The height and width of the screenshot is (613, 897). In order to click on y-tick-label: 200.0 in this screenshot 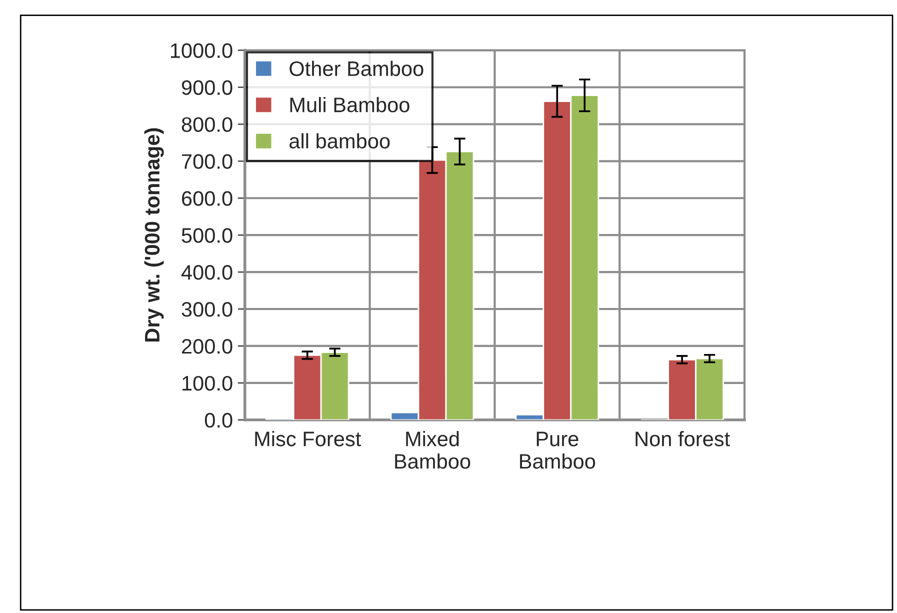, I will do `click(207, 346)`.